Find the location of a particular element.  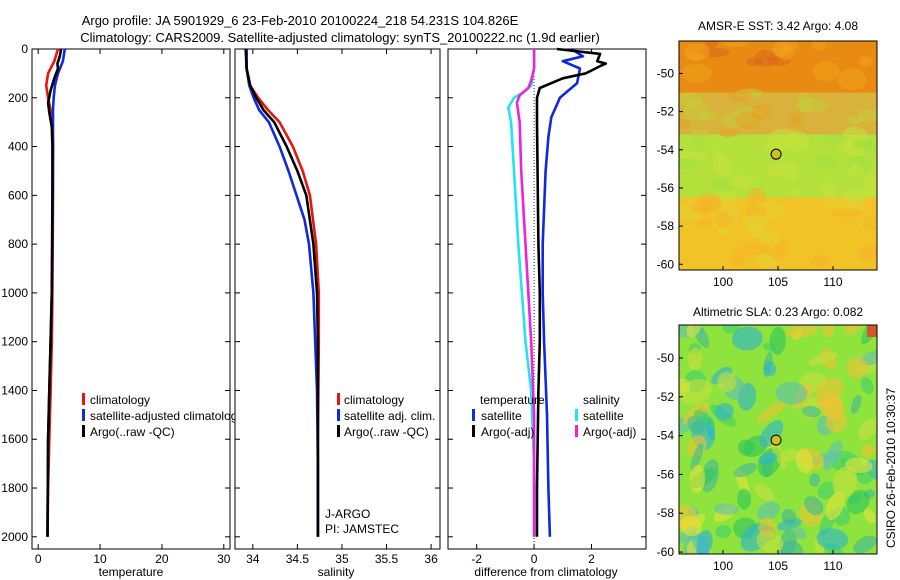

x-tick-label: -2 is located at coordinates (476, 559).